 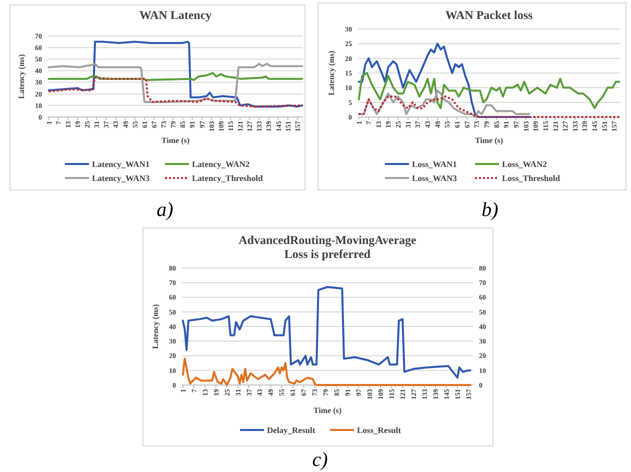 What do you see at coordinates (490, 210) in the screenshot?
I see `text: b)` at bounding box center [490, 210].